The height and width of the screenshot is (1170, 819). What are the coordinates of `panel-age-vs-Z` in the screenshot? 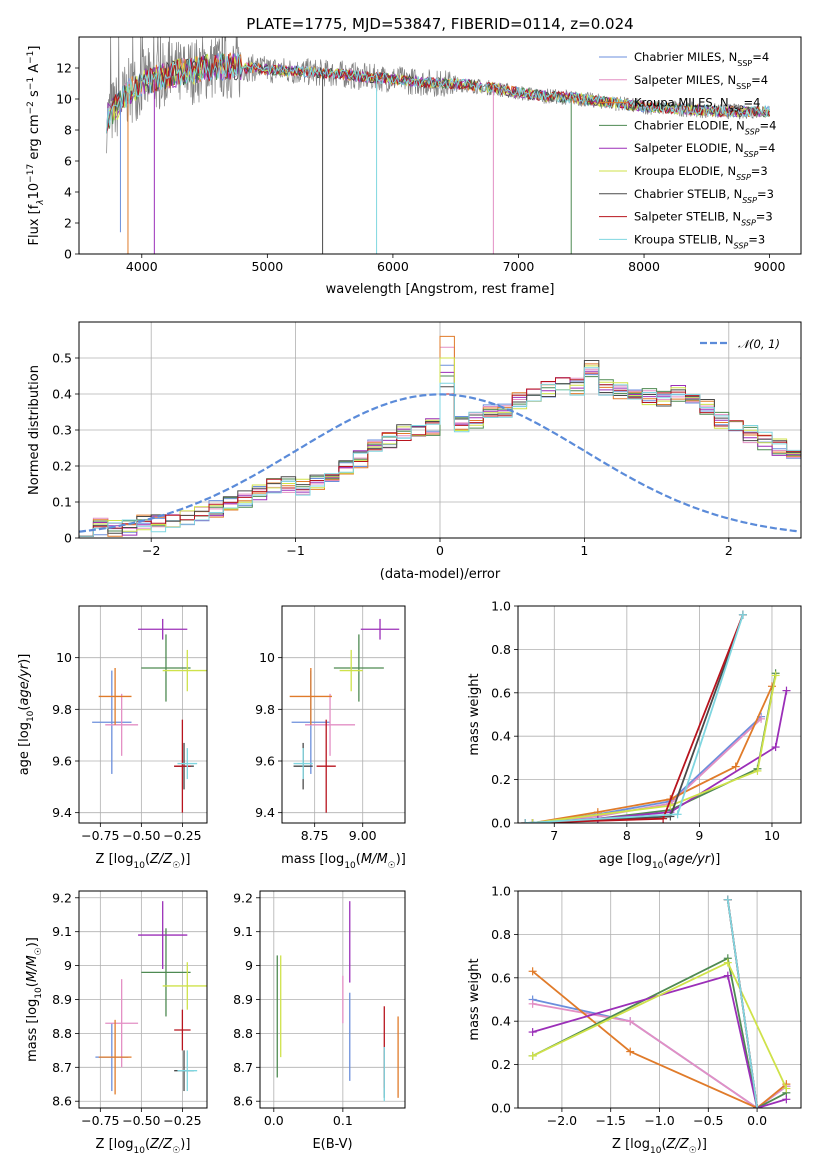 It's located at (143, 714).